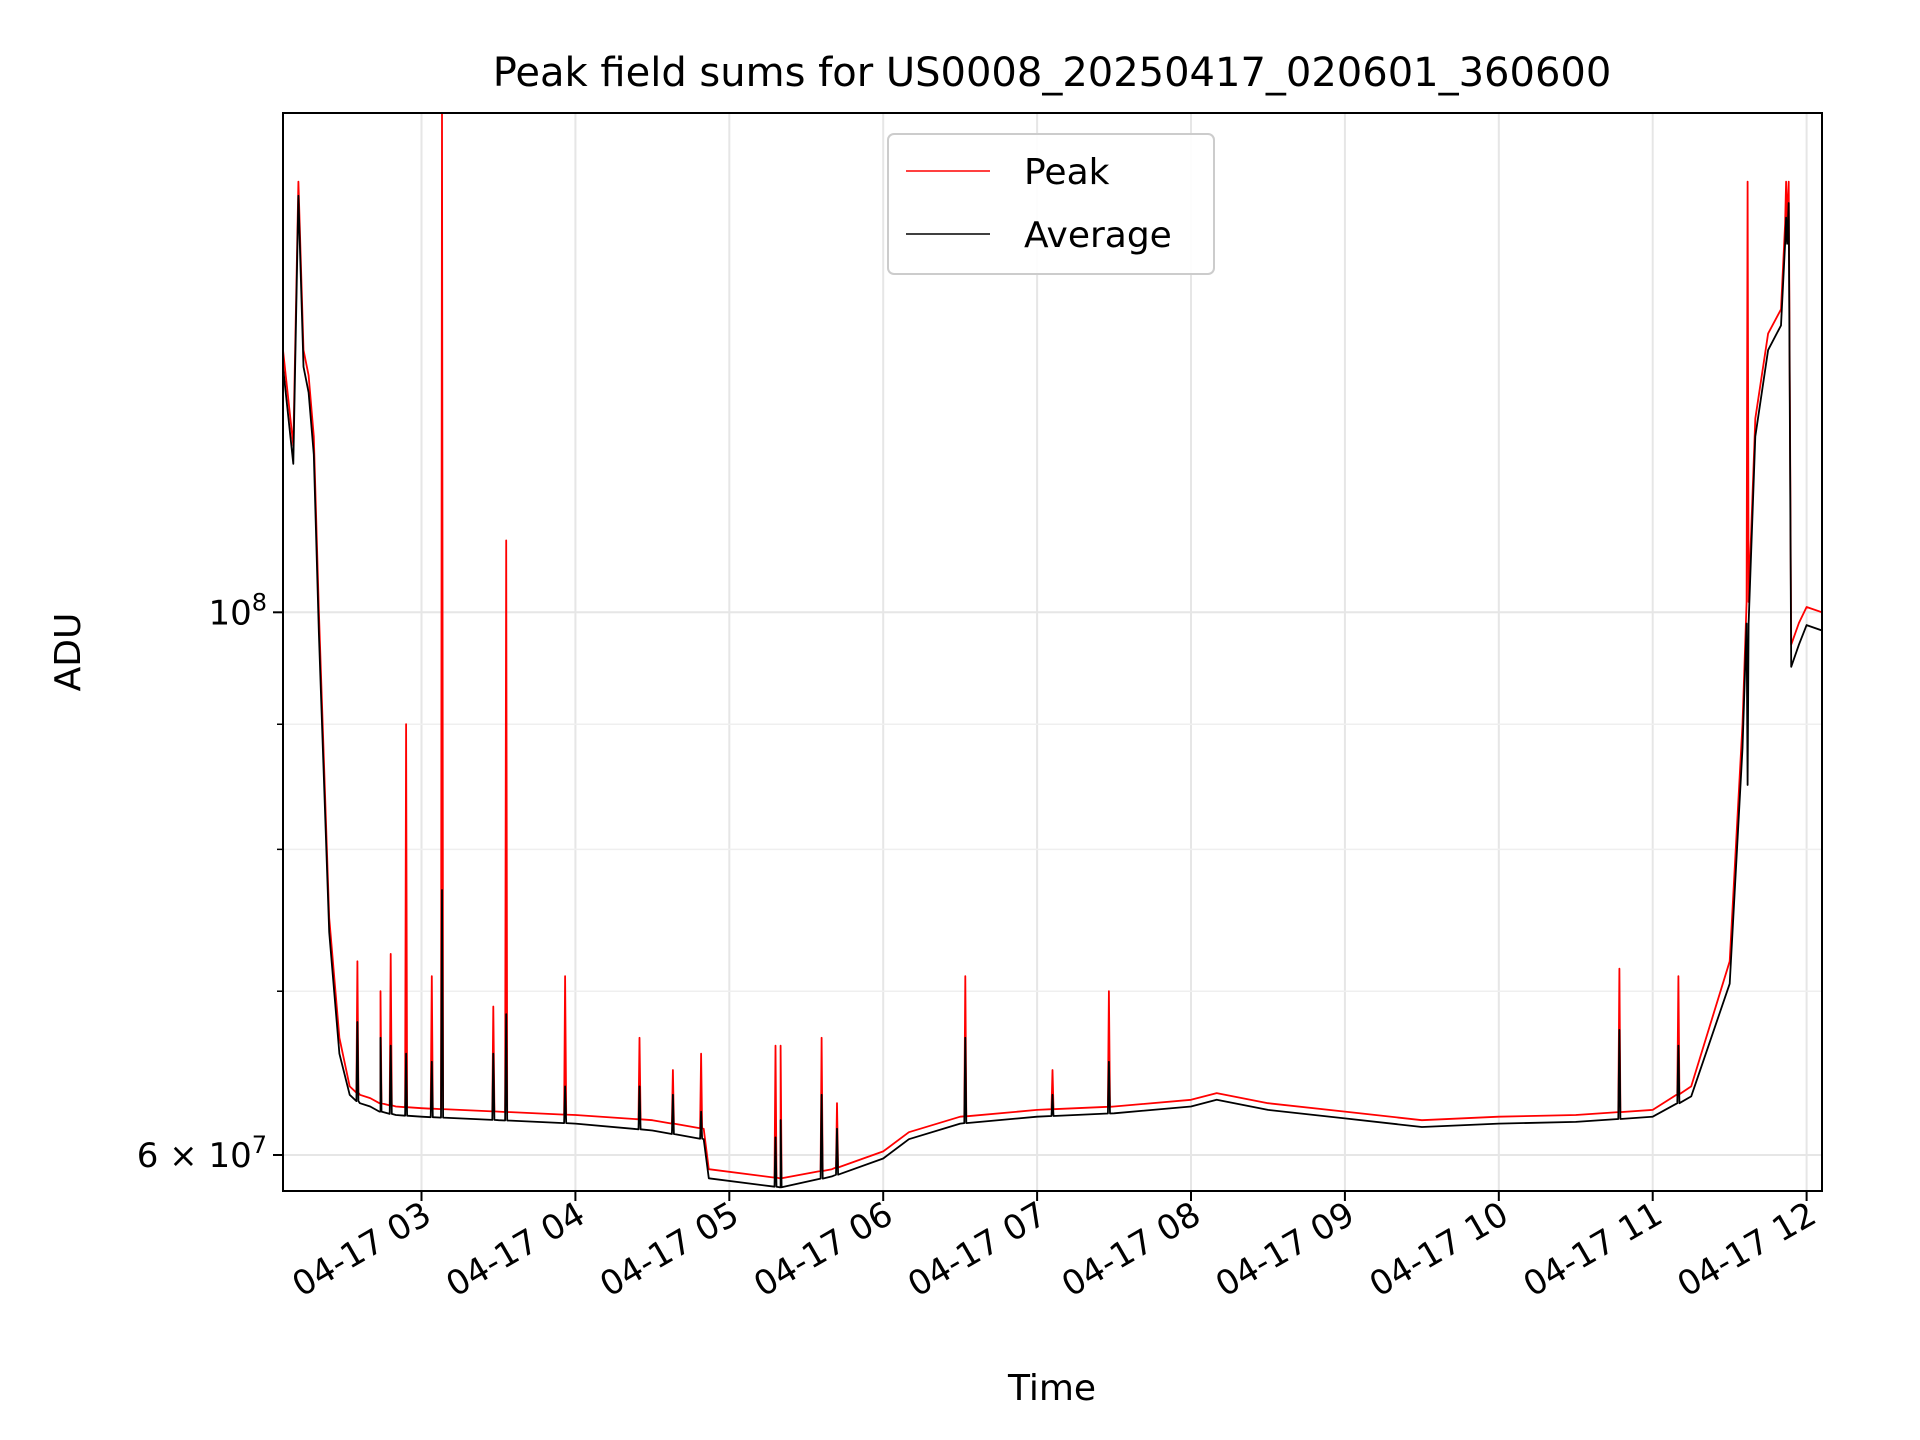 This screenshot has height=1440, width=1920. What do you see at coordinates (237, 610) in the screenshot?
I see `y-tick-label: 108` at bounding box center [237, 610].